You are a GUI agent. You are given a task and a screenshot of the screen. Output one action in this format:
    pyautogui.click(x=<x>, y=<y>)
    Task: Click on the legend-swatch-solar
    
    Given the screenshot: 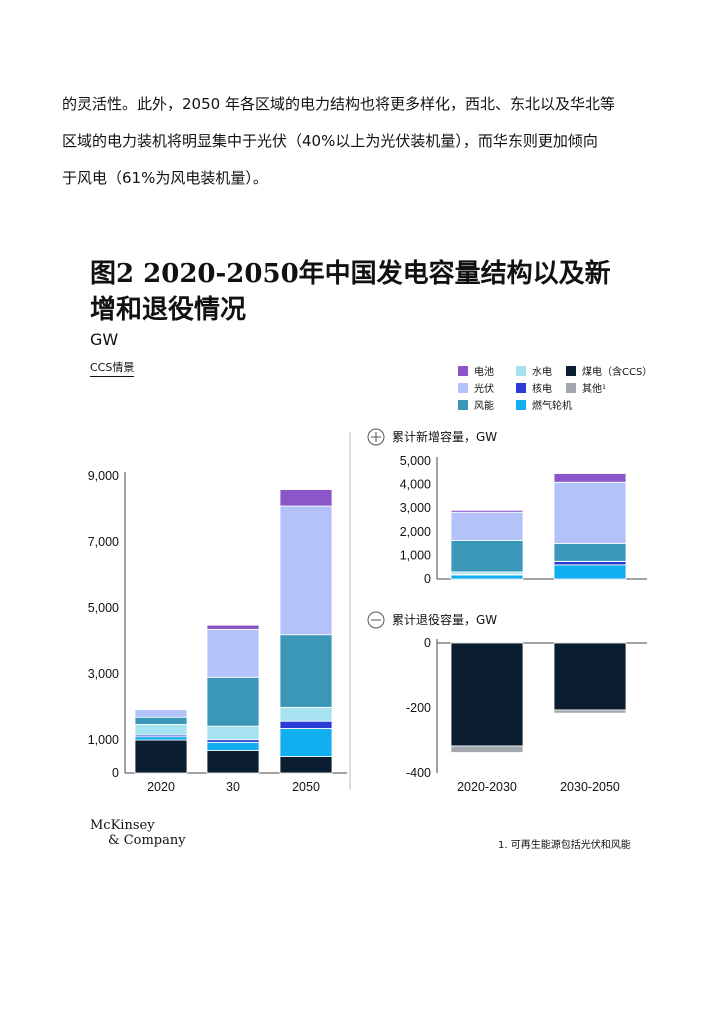 What is the action you would take?
    pyautogui.click(x=463, y=387)
    